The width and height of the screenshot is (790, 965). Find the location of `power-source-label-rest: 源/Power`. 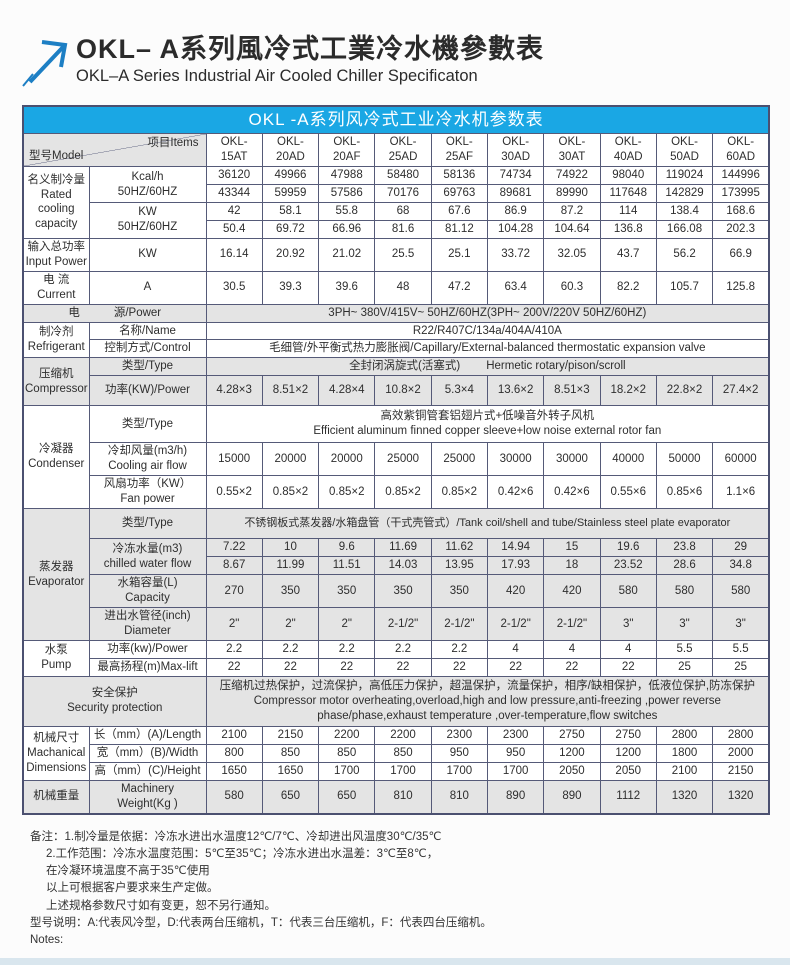

power-source-label-rest: 源/Power is located at coordinates (137, 312).